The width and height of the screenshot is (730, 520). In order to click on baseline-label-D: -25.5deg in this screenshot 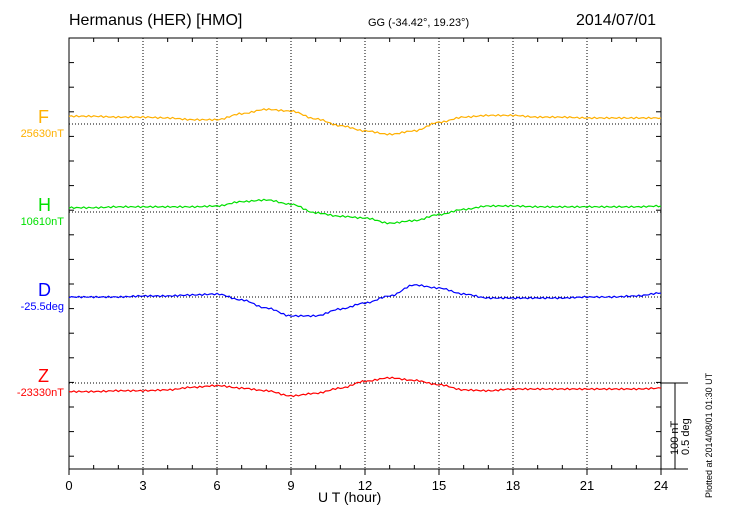, I will do `click(42, 307)`.